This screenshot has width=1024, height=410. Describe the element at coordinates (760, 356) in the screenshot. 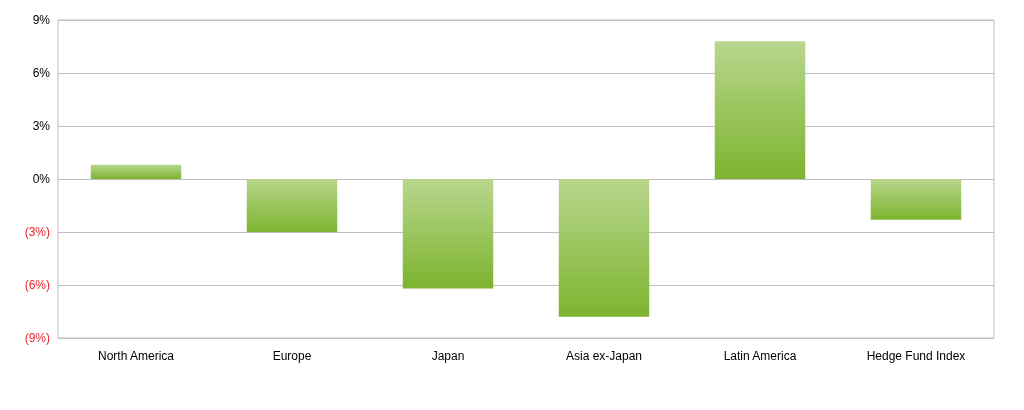

I see `x-tick-label: Latin America` at that location.